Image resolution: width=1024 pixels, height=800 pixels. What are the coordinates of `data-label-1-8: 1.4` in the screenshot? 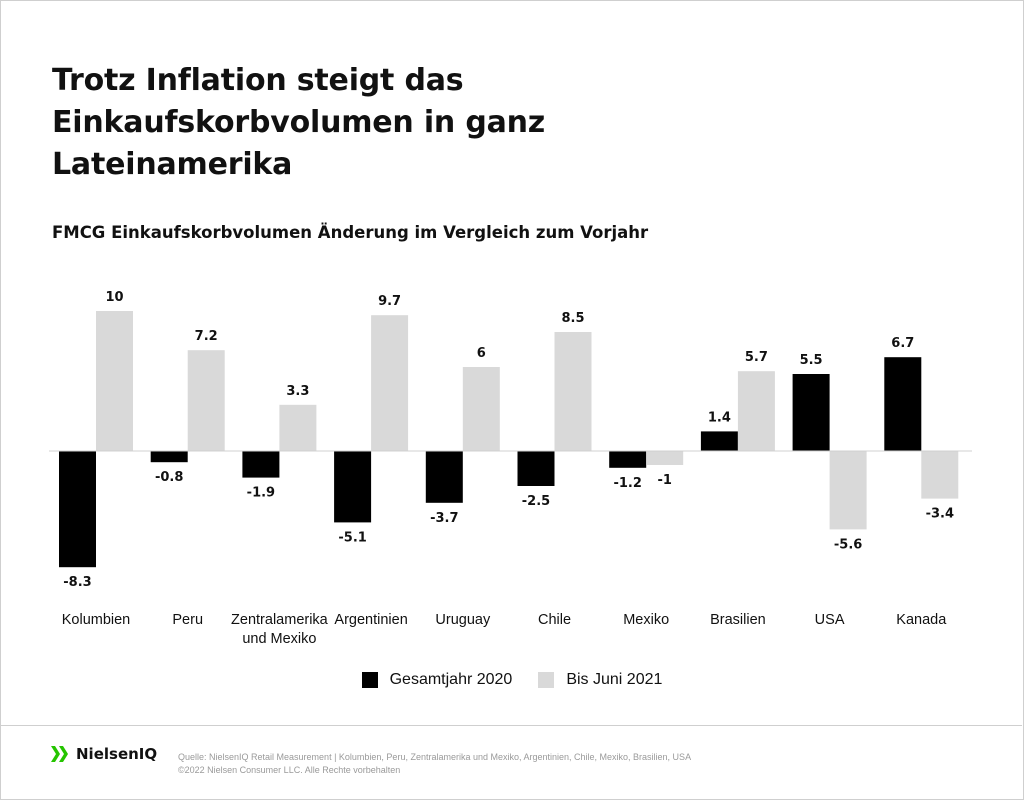 It's located at (719, 417).